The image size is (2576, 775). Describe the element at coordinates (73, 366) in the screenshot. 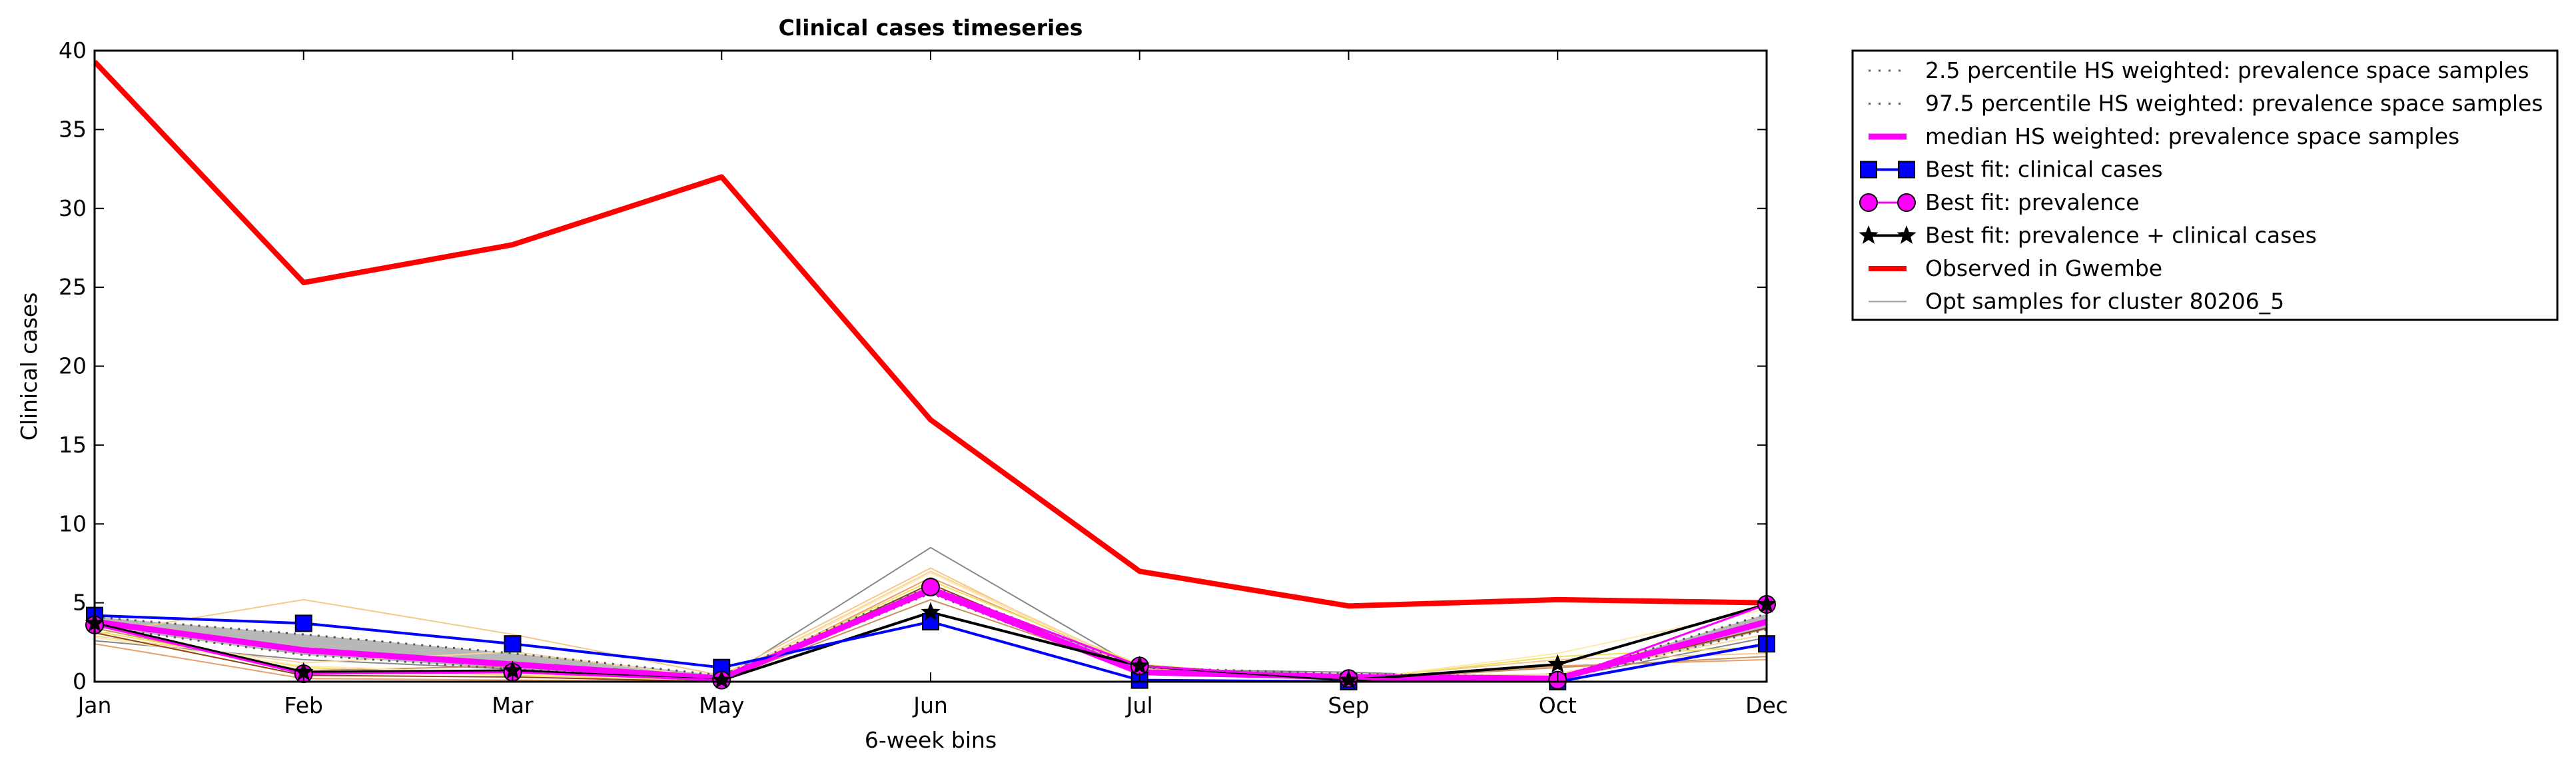

I see `y-tick-label: 20` at that location.